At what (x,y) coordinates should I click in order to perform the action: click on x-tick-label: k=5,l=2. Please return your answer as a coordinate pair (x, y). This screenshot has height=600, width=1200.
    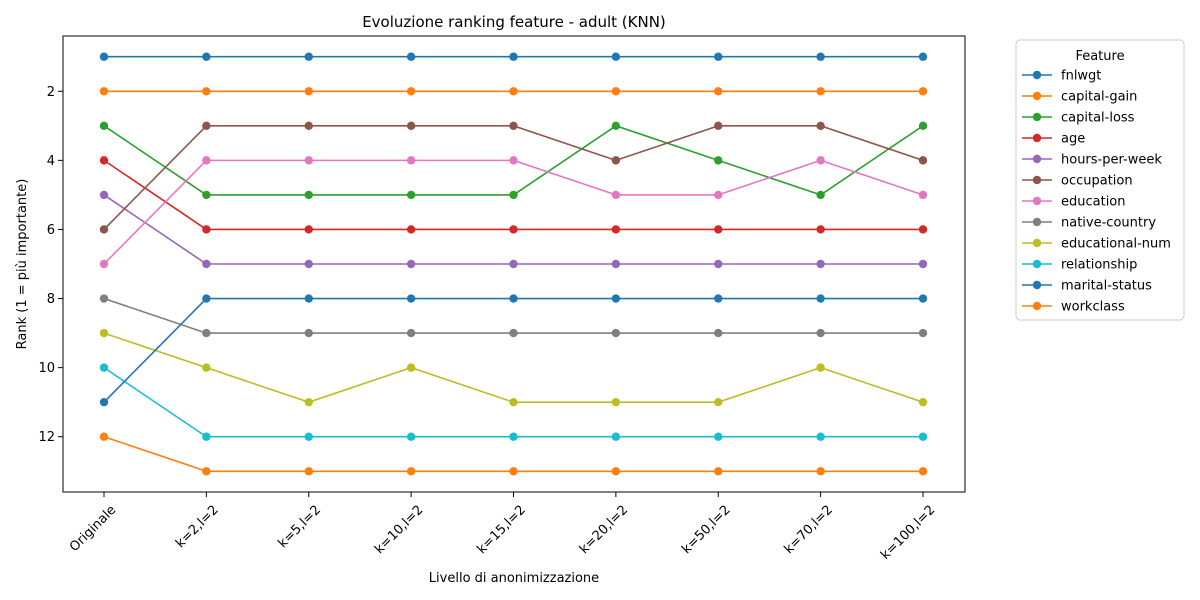
    Looking at the image, I should click on (299, 527).